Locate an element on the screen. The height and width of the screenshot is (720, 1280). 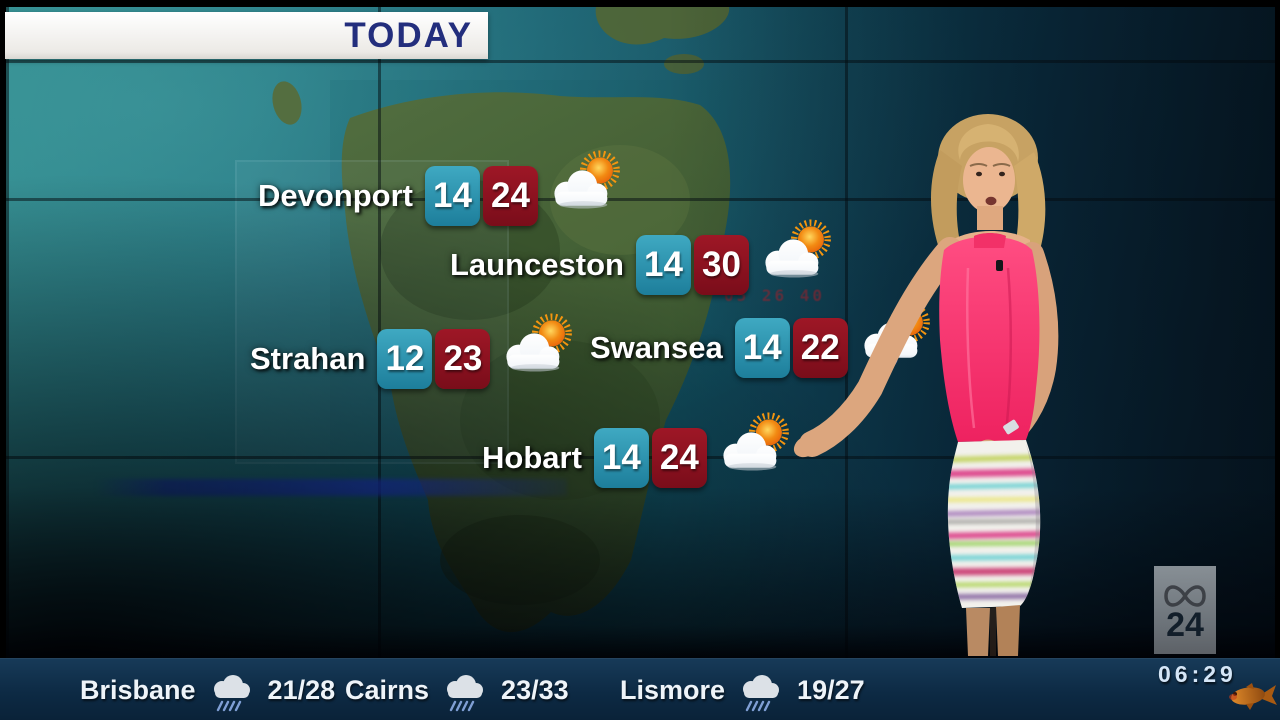
ticker-item: Brisbane 21/28 is located at coordinates (207, 689).